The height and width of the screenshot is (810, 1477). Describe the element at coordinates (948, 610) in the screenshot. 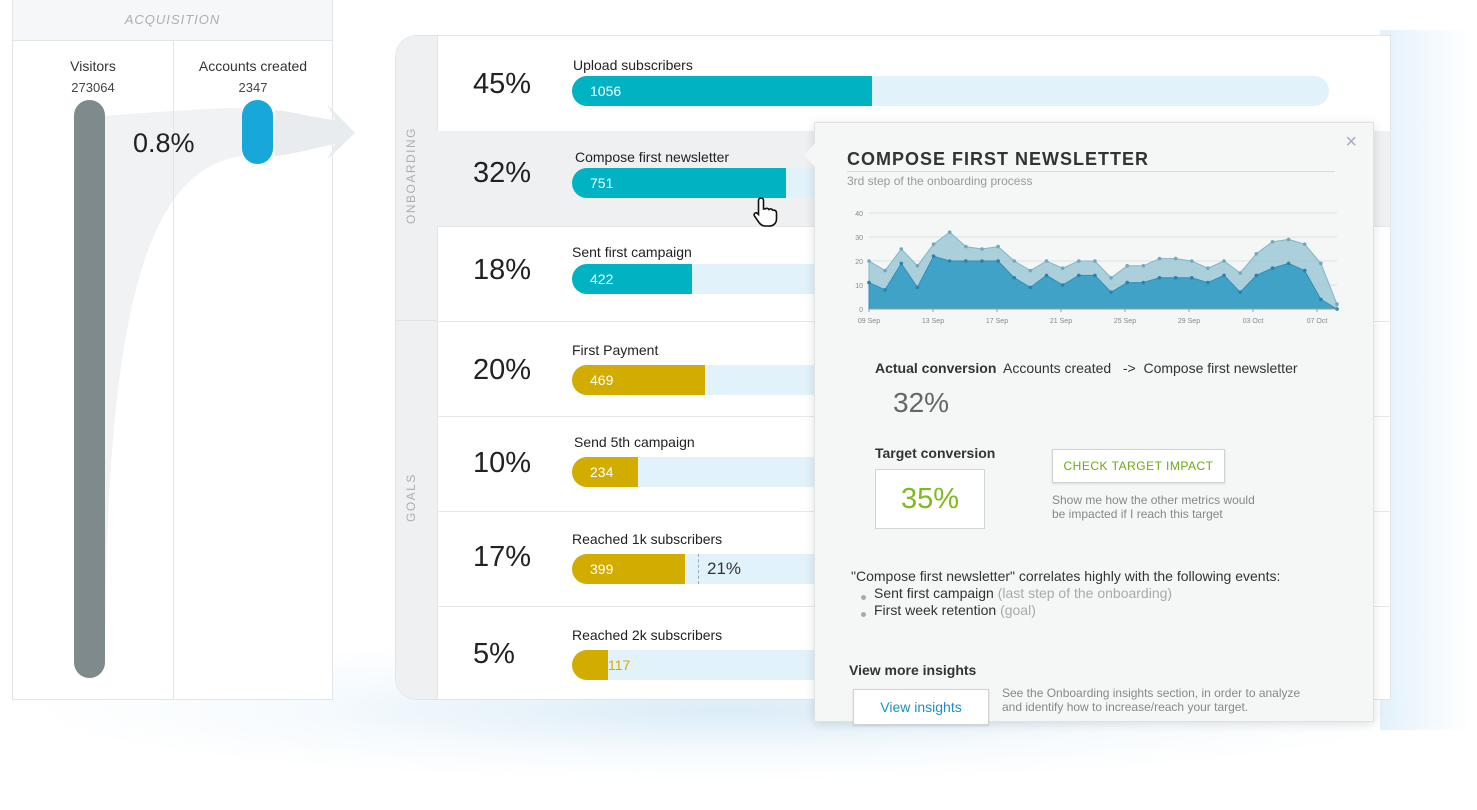

I see `correlation-item: First week retention (goal)` at that location.